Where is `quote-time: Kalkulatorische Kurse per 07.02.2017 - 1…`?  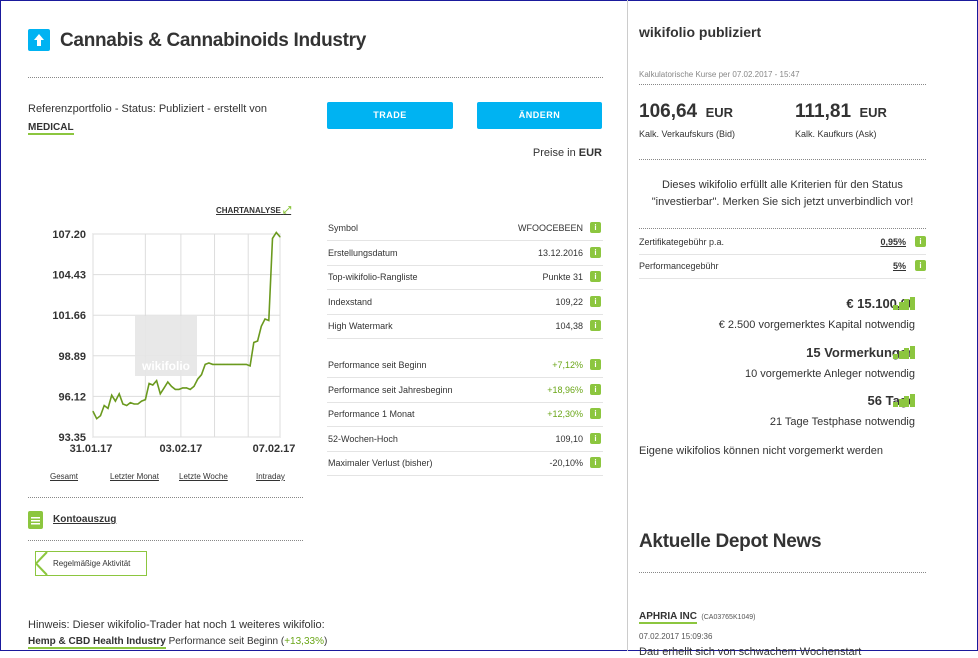 quote-time: Kalkulatorische Kurse per 07.02.2017 - 1… is located at coordinates (719, 74).